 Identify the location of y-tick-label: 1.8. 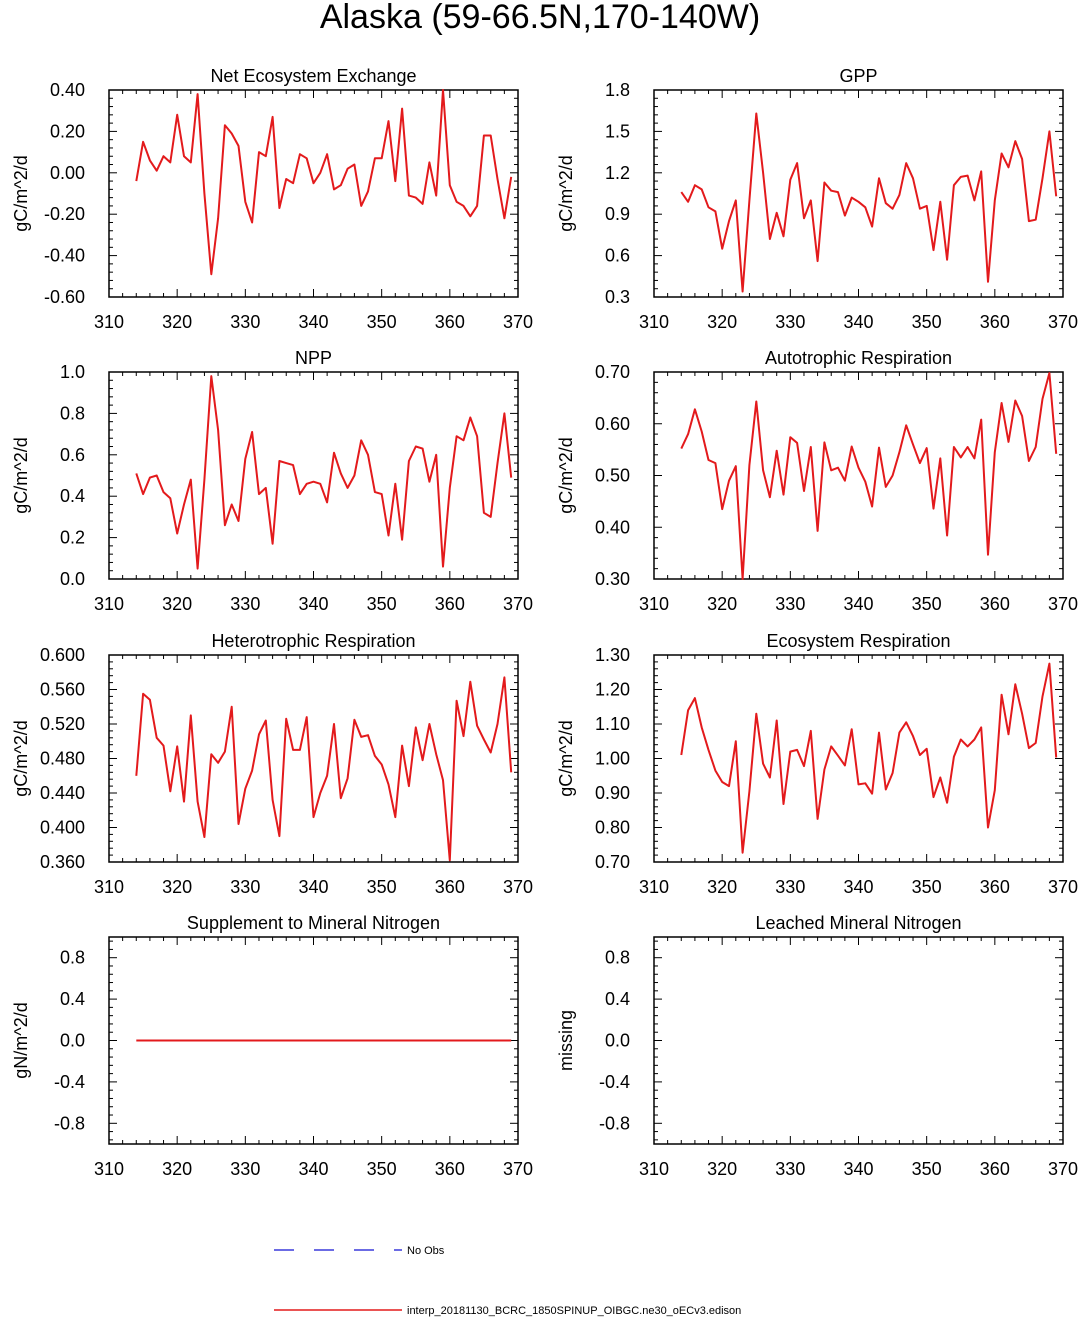
(617, 90).